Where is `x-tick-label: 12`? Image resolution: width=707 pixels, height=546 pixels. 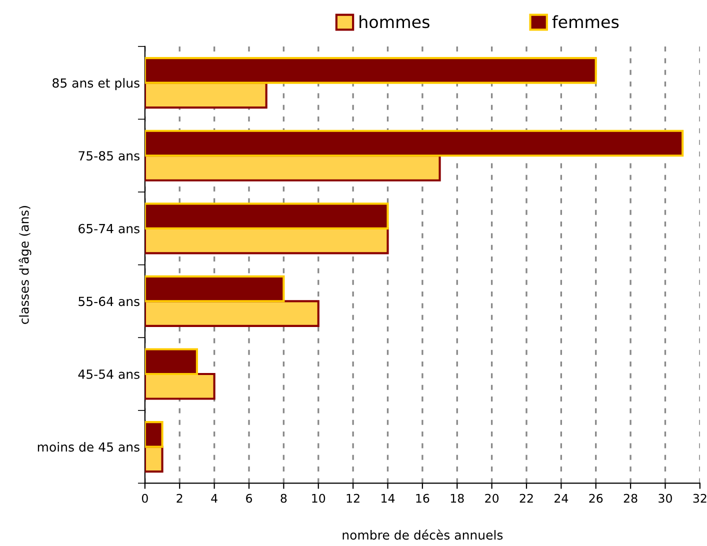
x-tick-label: 12 is located at coordinates (353, 498).